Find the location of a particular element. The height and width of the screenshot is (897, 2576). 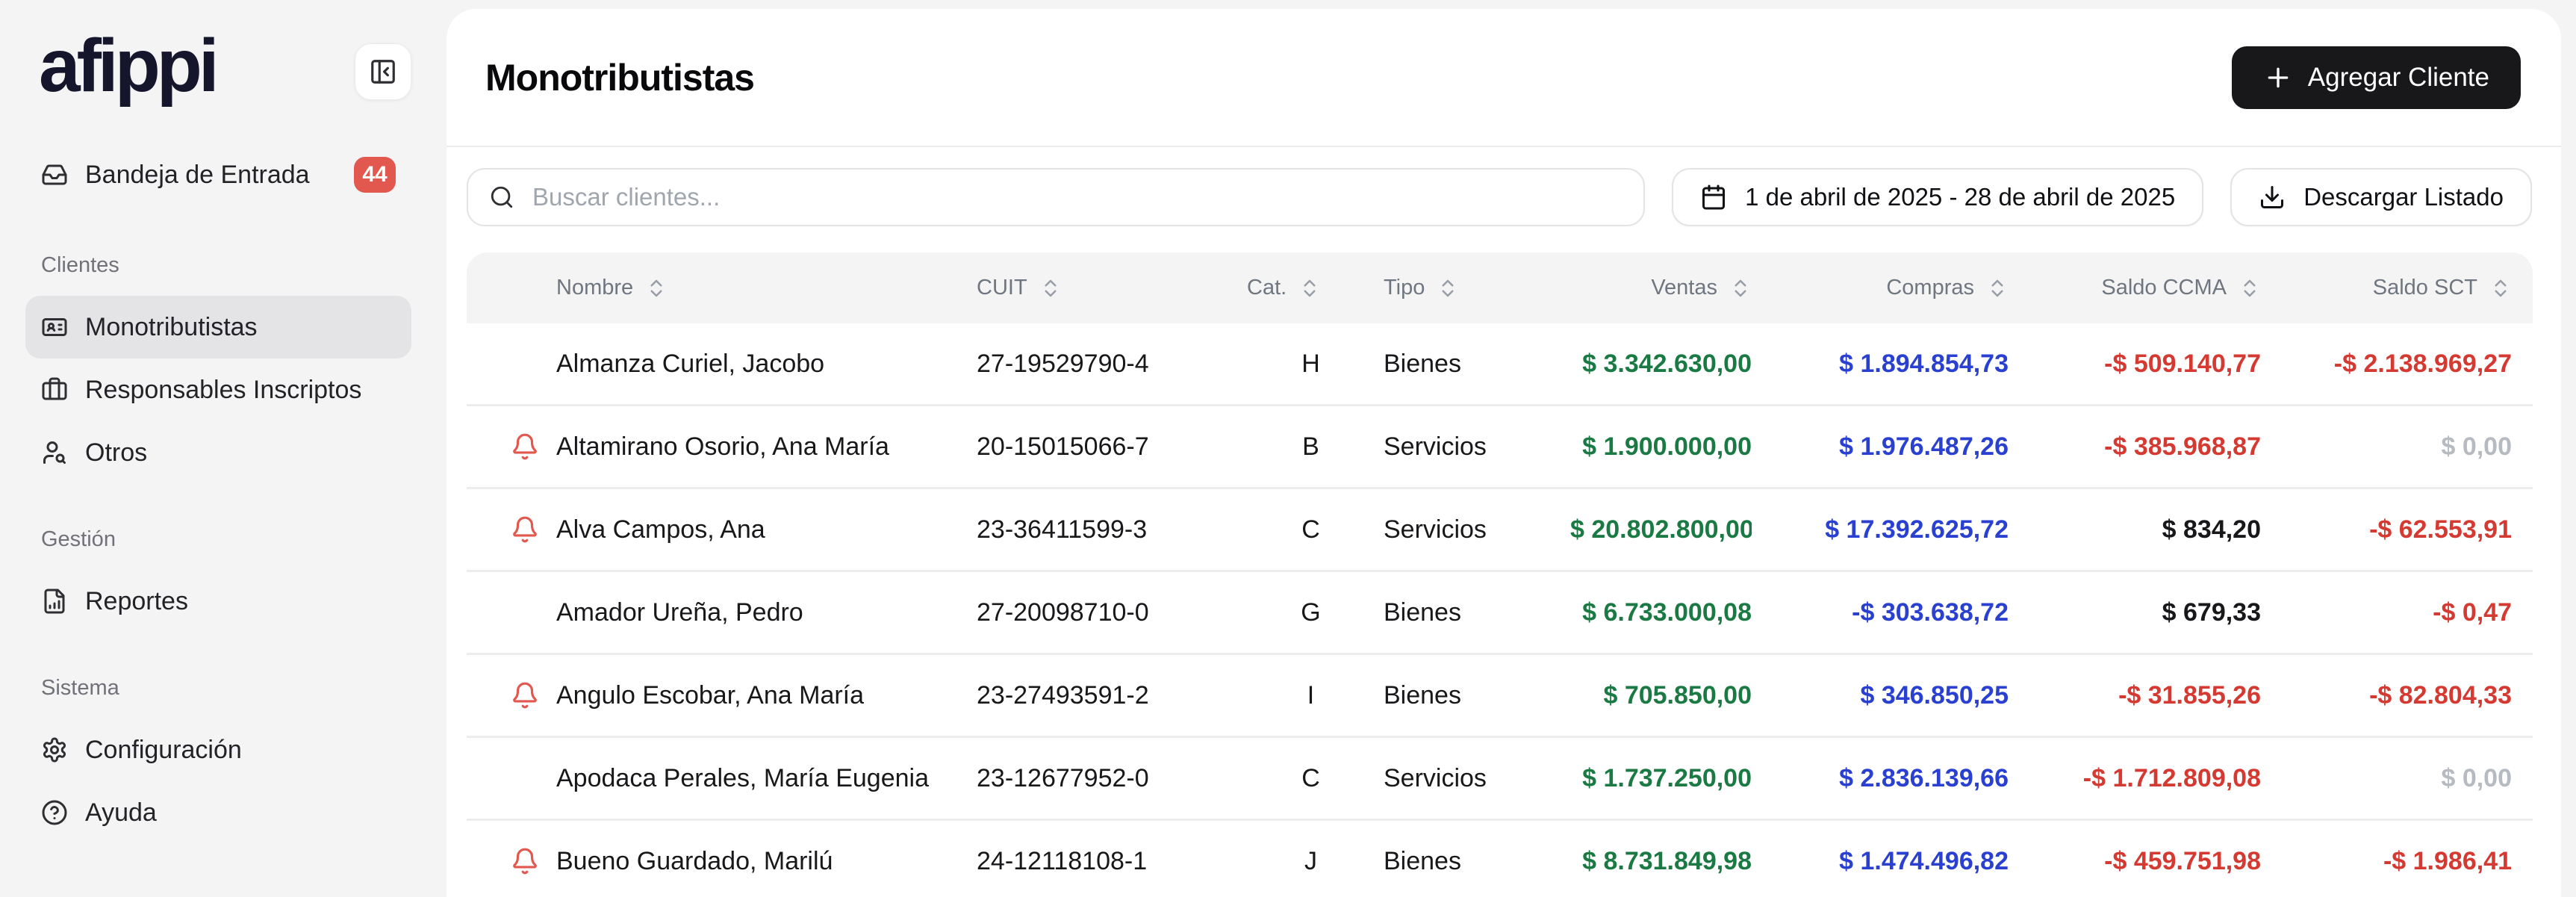

panel-left-close-icon is located at coordinates (383, 72).